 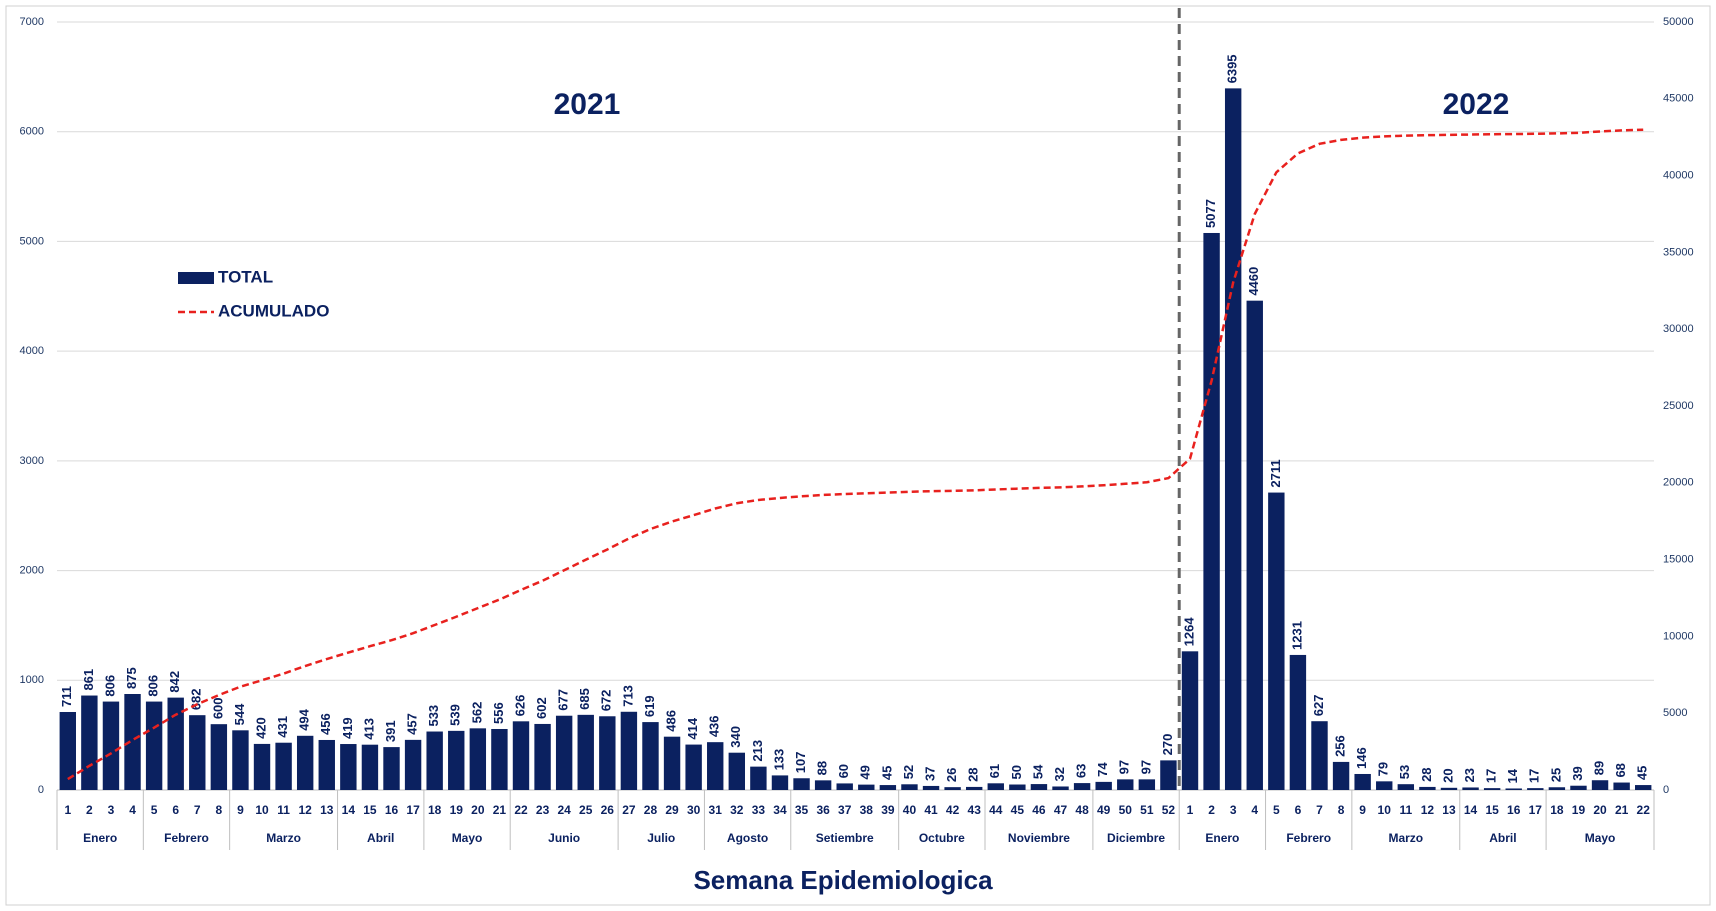 I want to click on y2-tick-label: 30000, so click(x=1678, y=329).